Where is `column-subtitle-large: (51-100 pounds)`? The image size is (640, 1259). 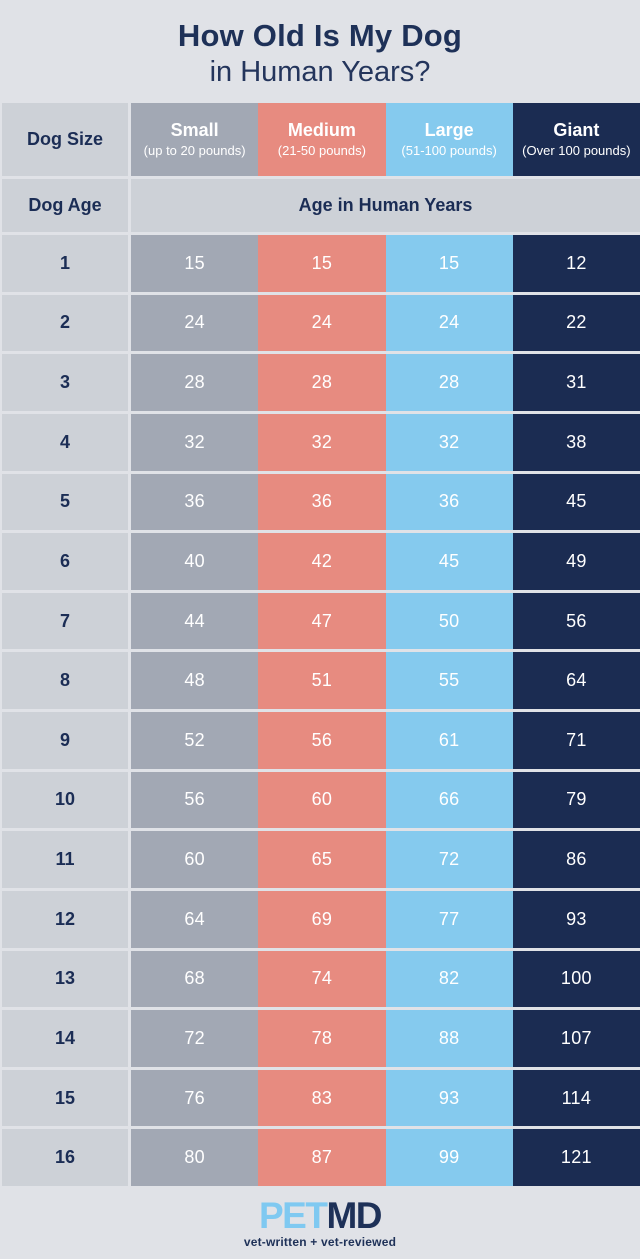 column-subtitle-large: (51-100 pounds) is located at coordinates (449, 150).